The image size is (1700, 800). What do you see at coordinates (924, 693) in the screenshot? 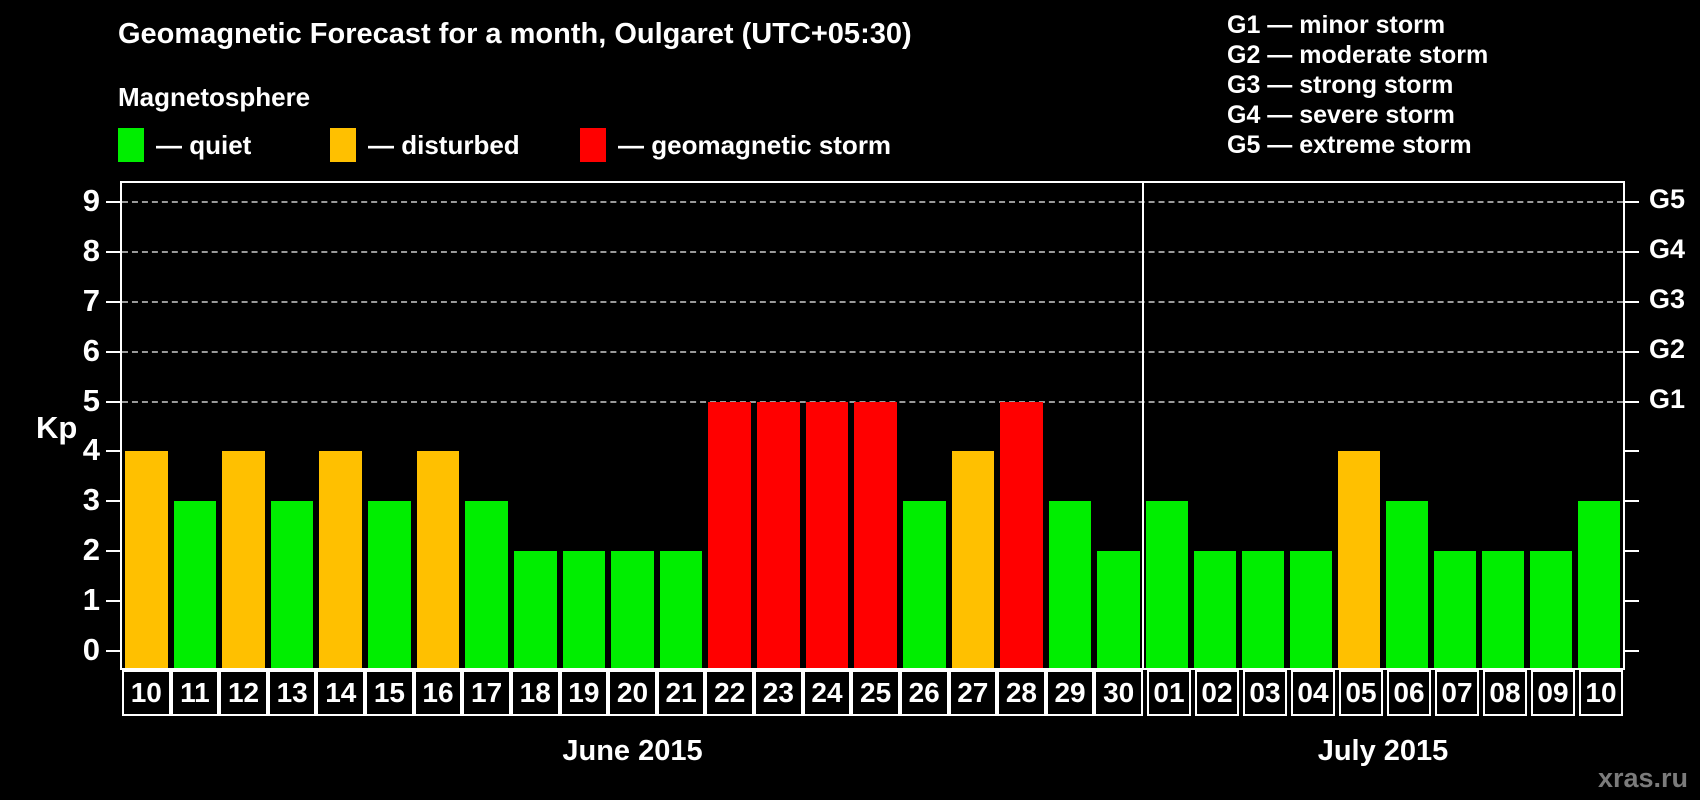
I see `date-cell-june-26: 26` at bounding box center [924, 693].